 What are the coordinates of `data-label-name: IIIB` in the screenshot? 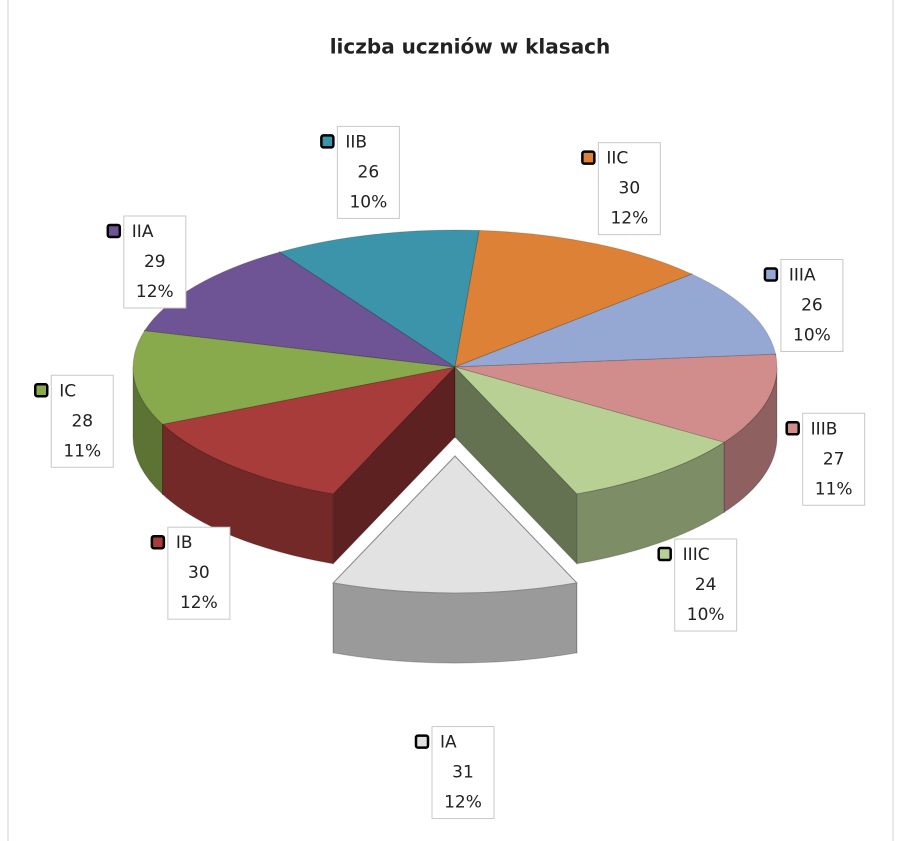 It's located at (824, 429).